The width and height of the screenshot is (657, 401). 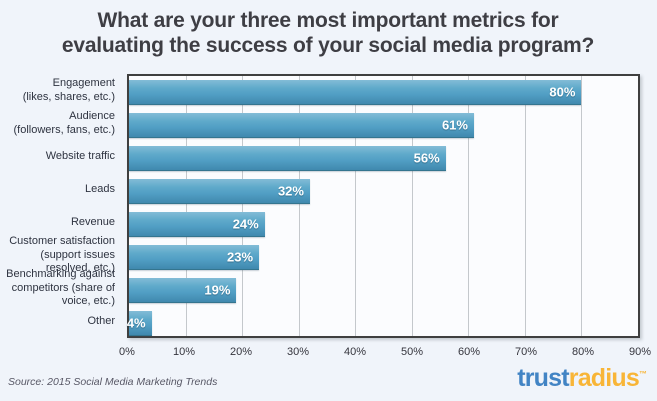 I want to click on bar: 80%, so click(x=355, y=92).